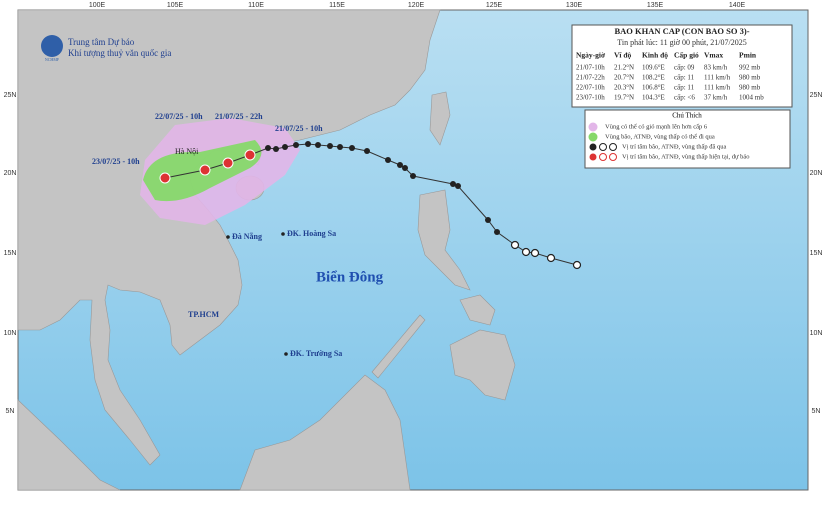  I want to click on forecast-label: 23/07/25 - 10h, so click(116, 161).